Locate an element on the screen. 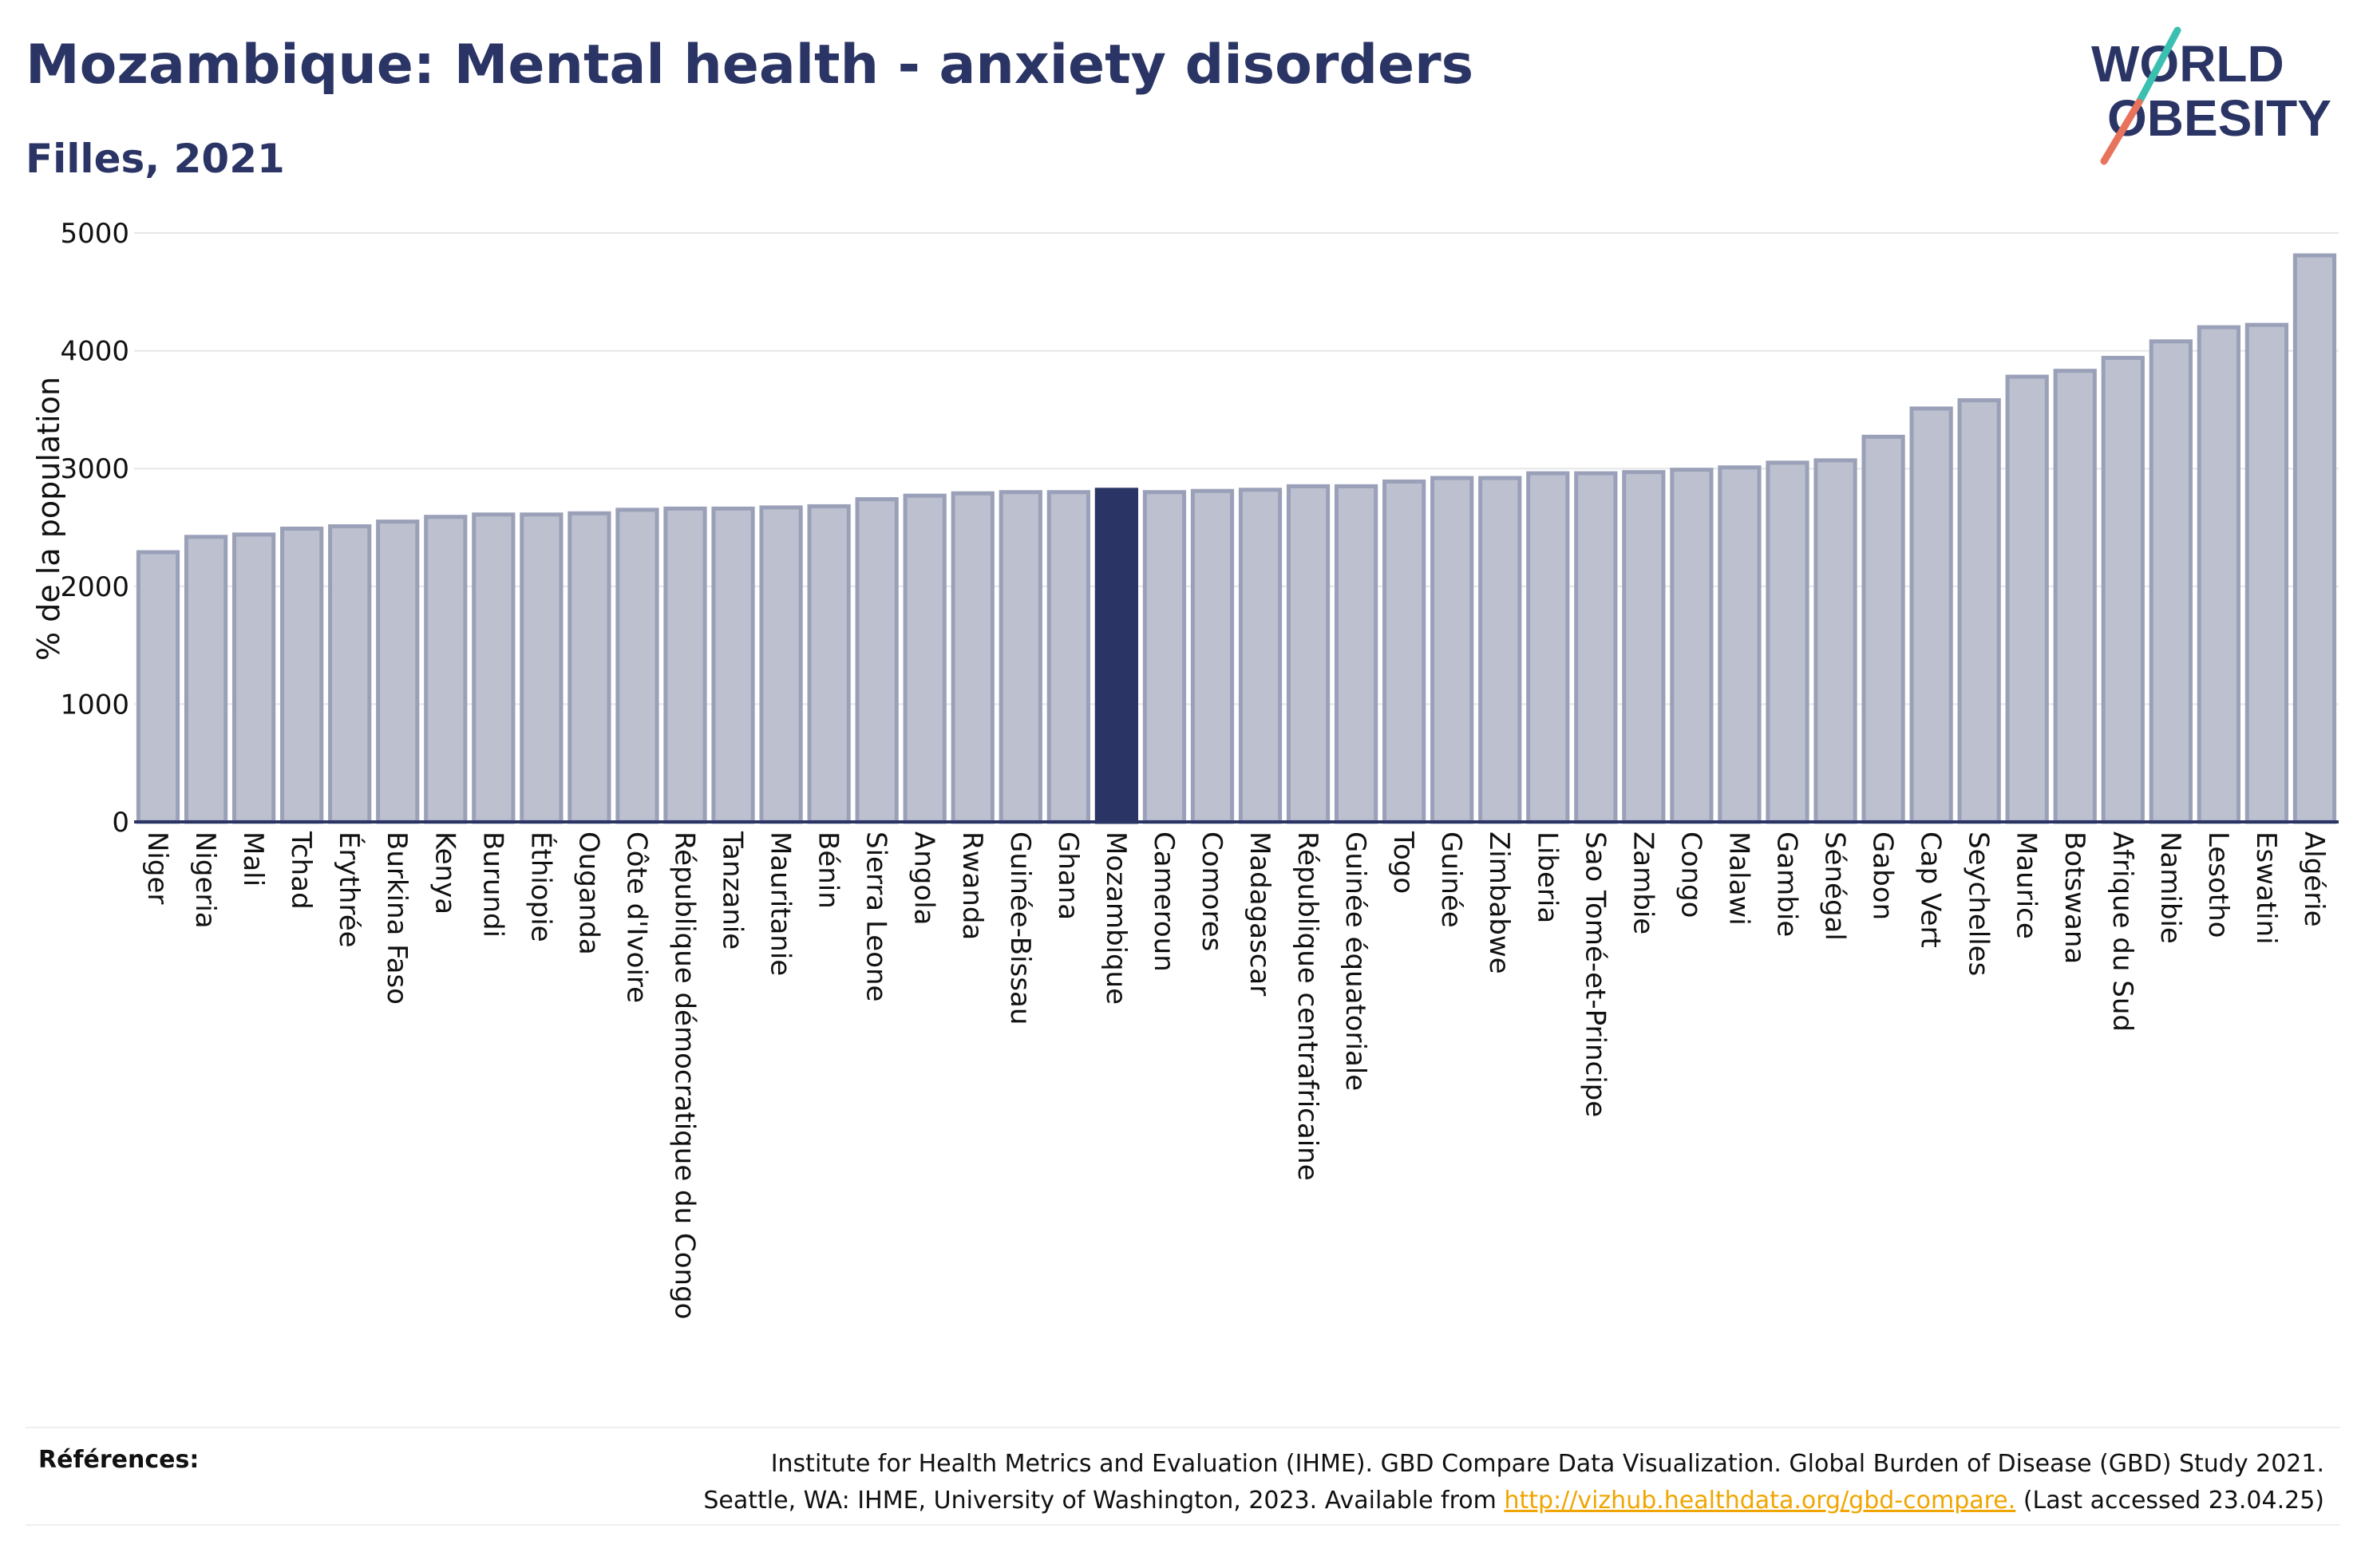  x-tick-label: Burkina Faso is located at coordinates (397, 918).